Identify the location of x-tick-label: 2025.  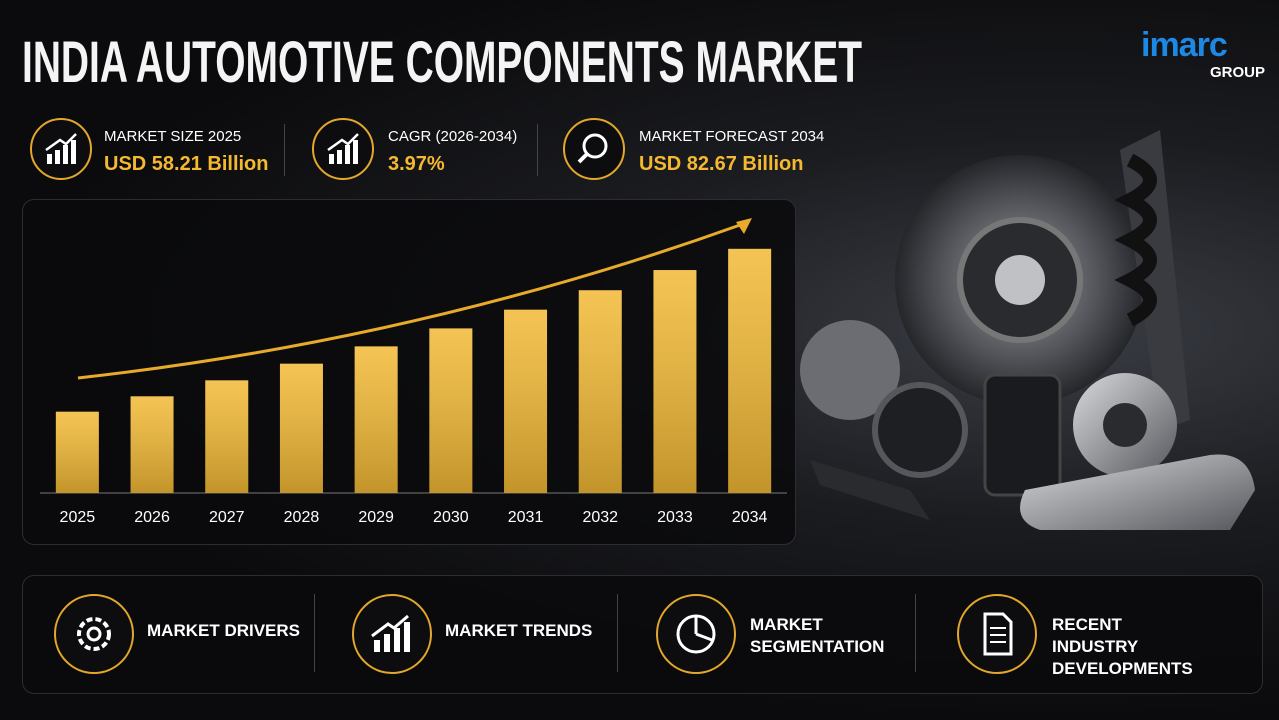
(78, 517).